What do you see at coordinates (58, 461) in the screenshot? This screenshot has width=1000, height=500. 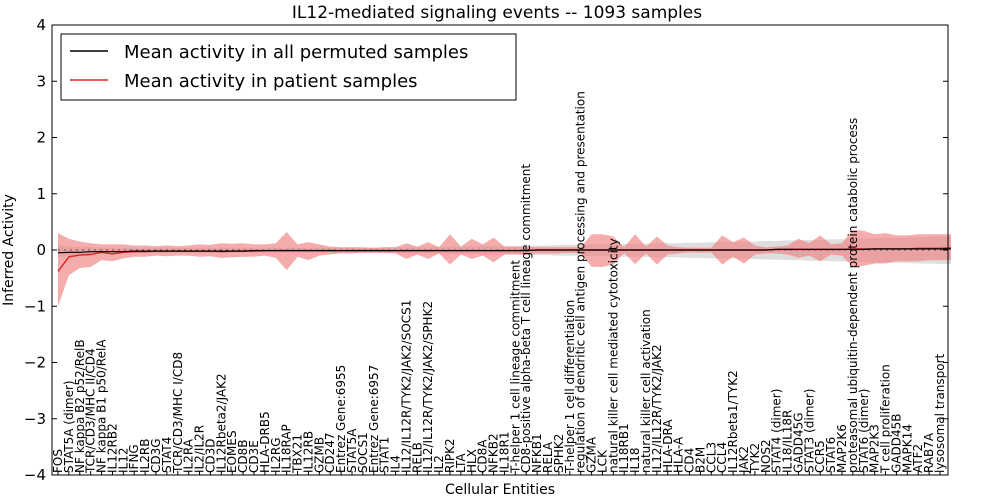 I see `x-tick-label: FOS` at bounding box center [58, 461].